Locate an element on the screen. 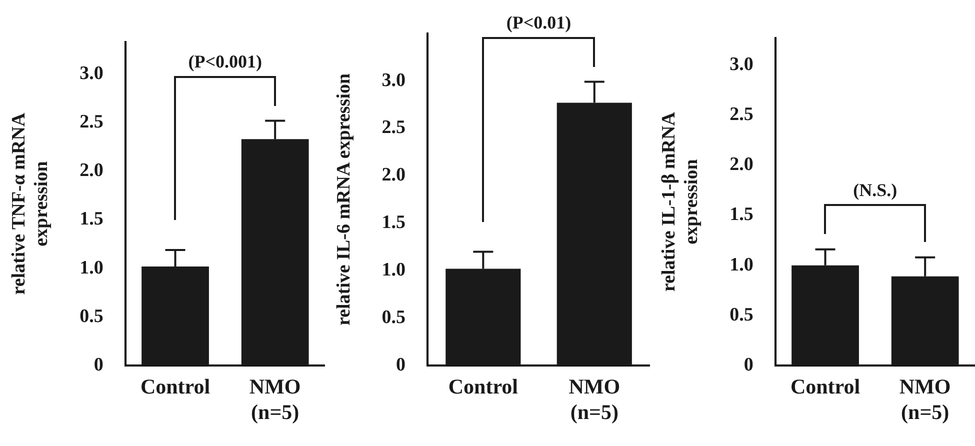  y-axis-title: relative TNF-α mRNA expression is located at coordinates (30, 203).